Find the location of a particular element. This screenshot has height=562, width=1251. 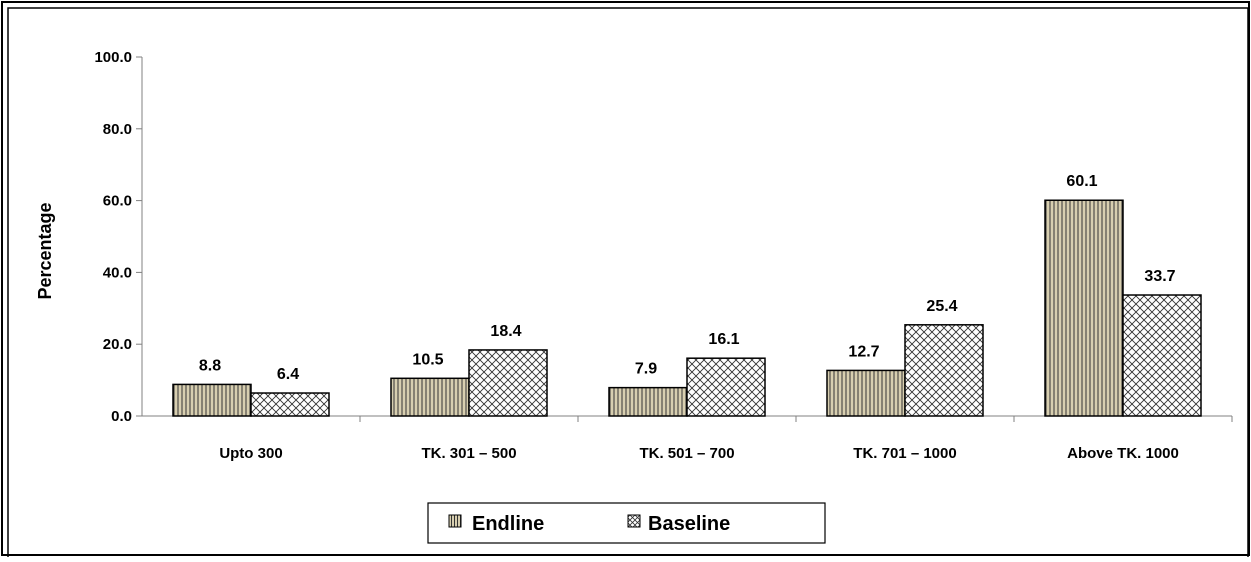

data-label-baseline: 33.7 is located at coordinates (1159, 276).